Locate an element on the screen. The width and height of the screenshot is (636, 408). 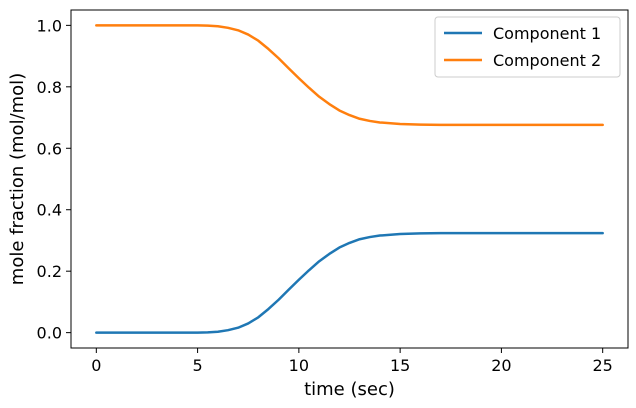
y-axis: 0.0 0.2 0.4 0.6 0.8 1.0 is located at coordinates (54, 179).